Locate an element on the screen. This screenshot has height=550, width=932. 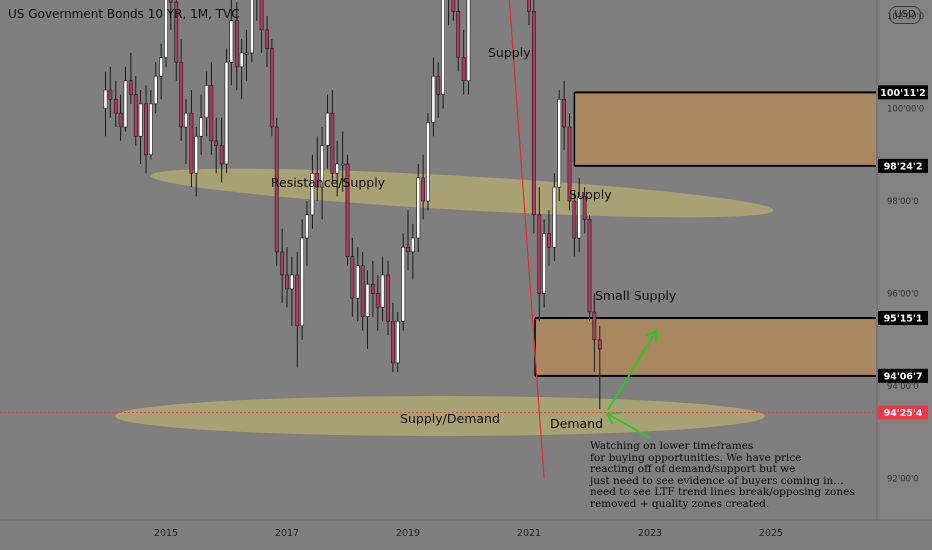
current-price-tag-box is located at coordinates (903, 412).